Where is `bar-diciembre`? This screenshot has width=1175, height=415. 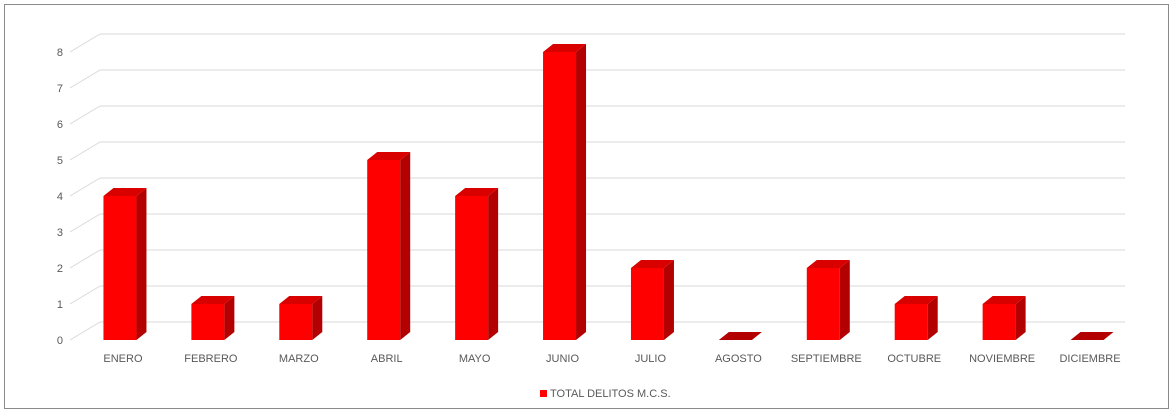
bar-diciembre is located at coordinates (1092, 336).